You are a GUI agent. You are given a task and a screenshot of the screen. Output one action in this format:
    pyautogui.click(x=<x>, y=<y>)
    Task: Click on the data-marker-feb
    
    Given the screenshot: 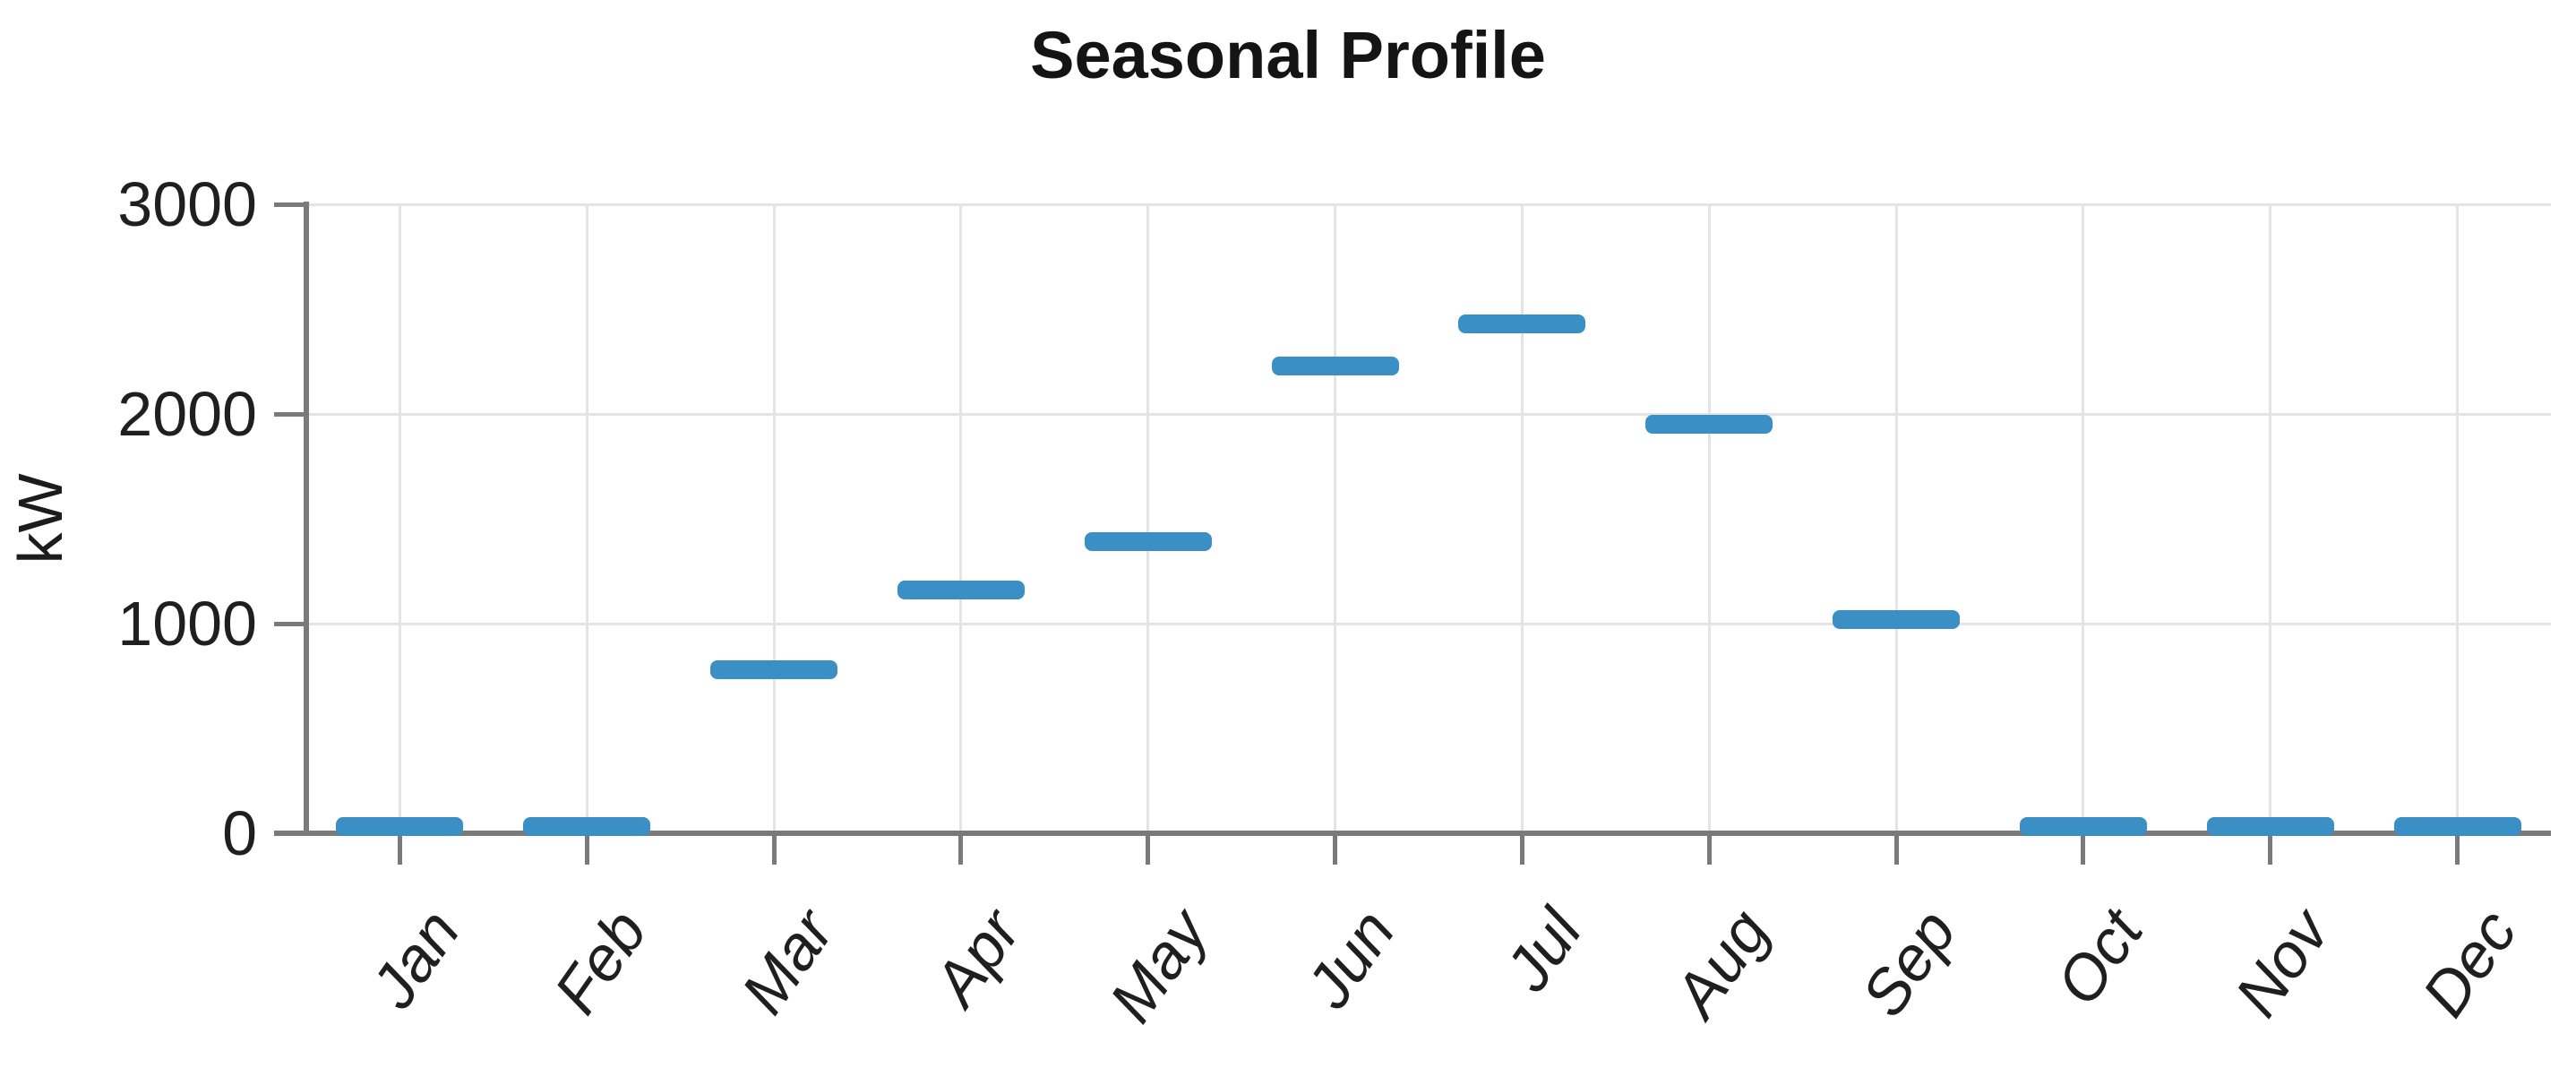 What is the action you would take?
    pyautogui.click(x=587, y=827)
    